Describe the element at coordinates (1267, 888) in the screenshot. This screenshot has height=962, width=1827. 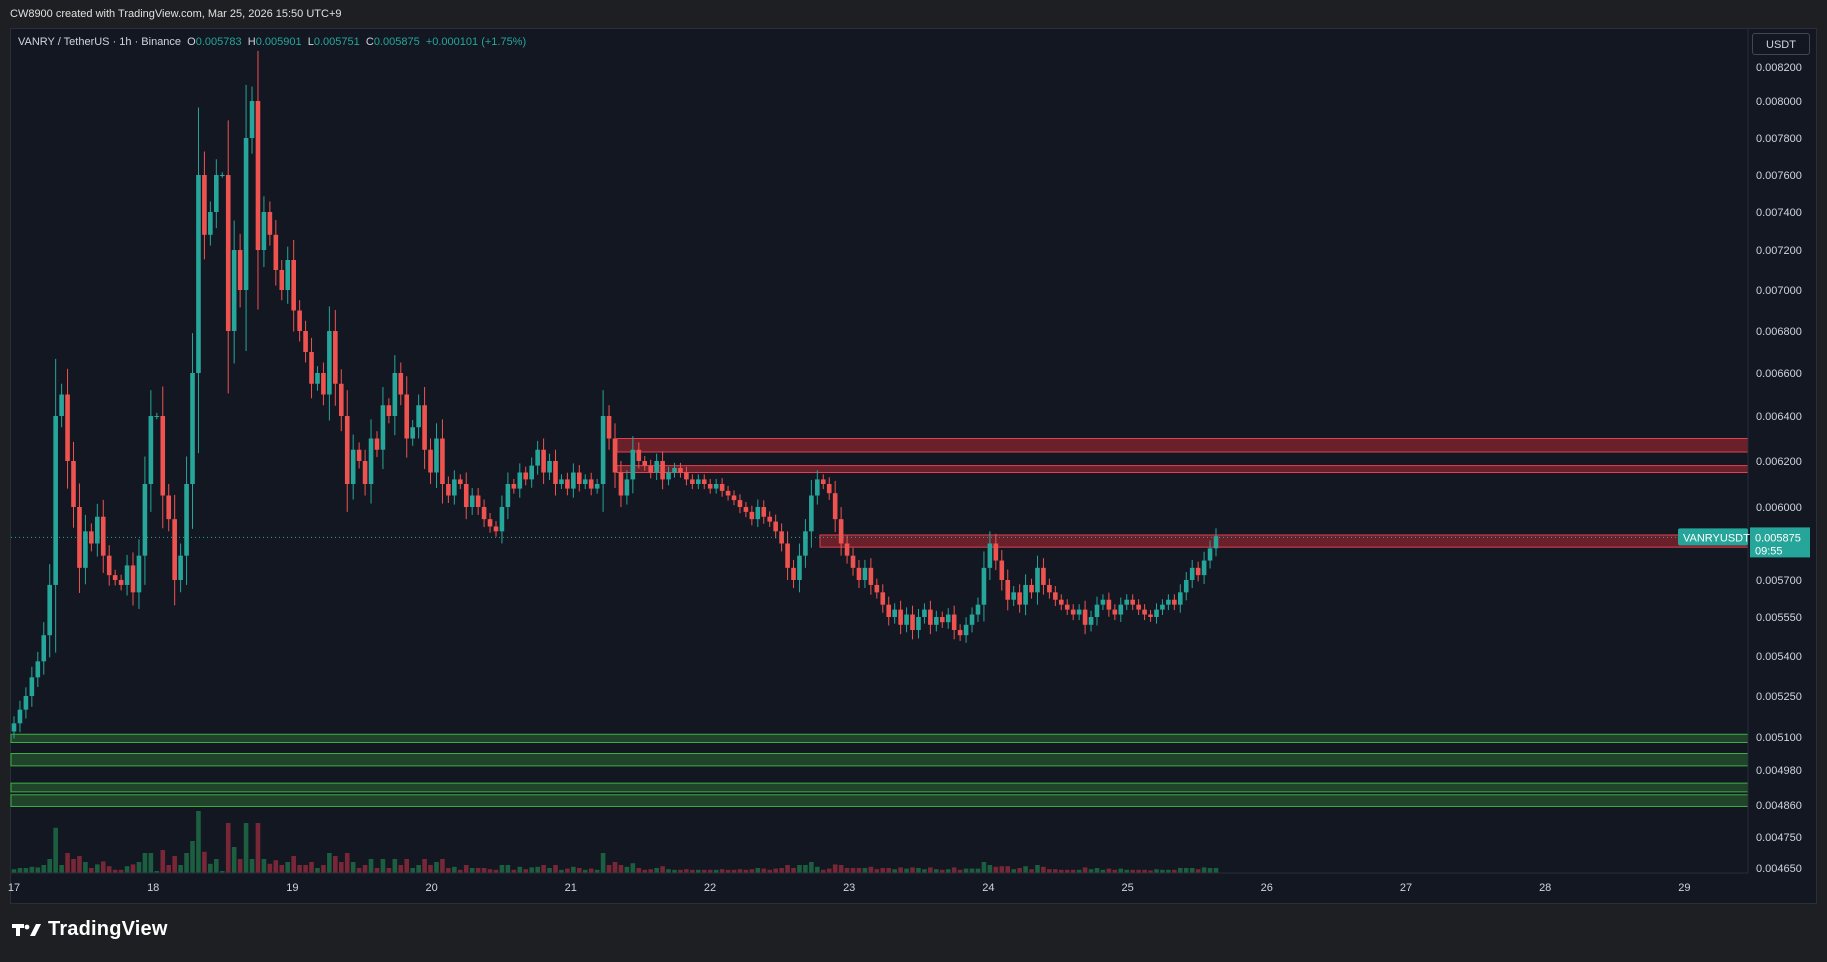
I see `time-tick-label: 26` at that location.